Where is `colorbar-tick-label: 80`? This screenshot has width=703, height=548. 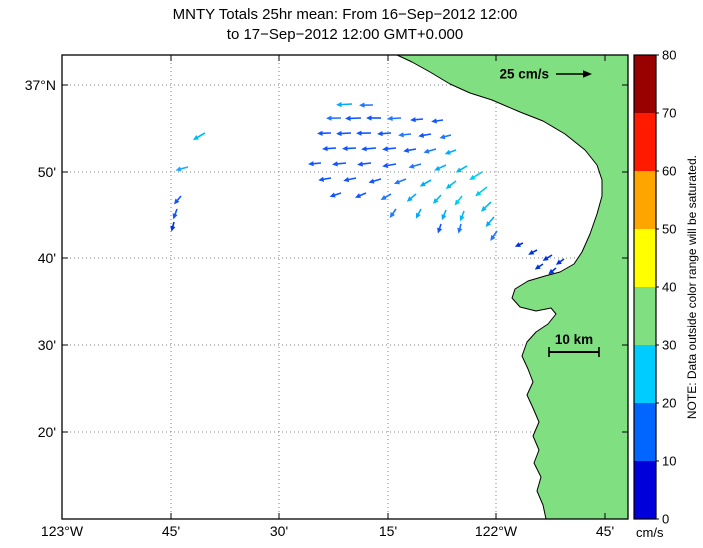 colorbar-tick-label: 80 is located at coordinates (669, 55).